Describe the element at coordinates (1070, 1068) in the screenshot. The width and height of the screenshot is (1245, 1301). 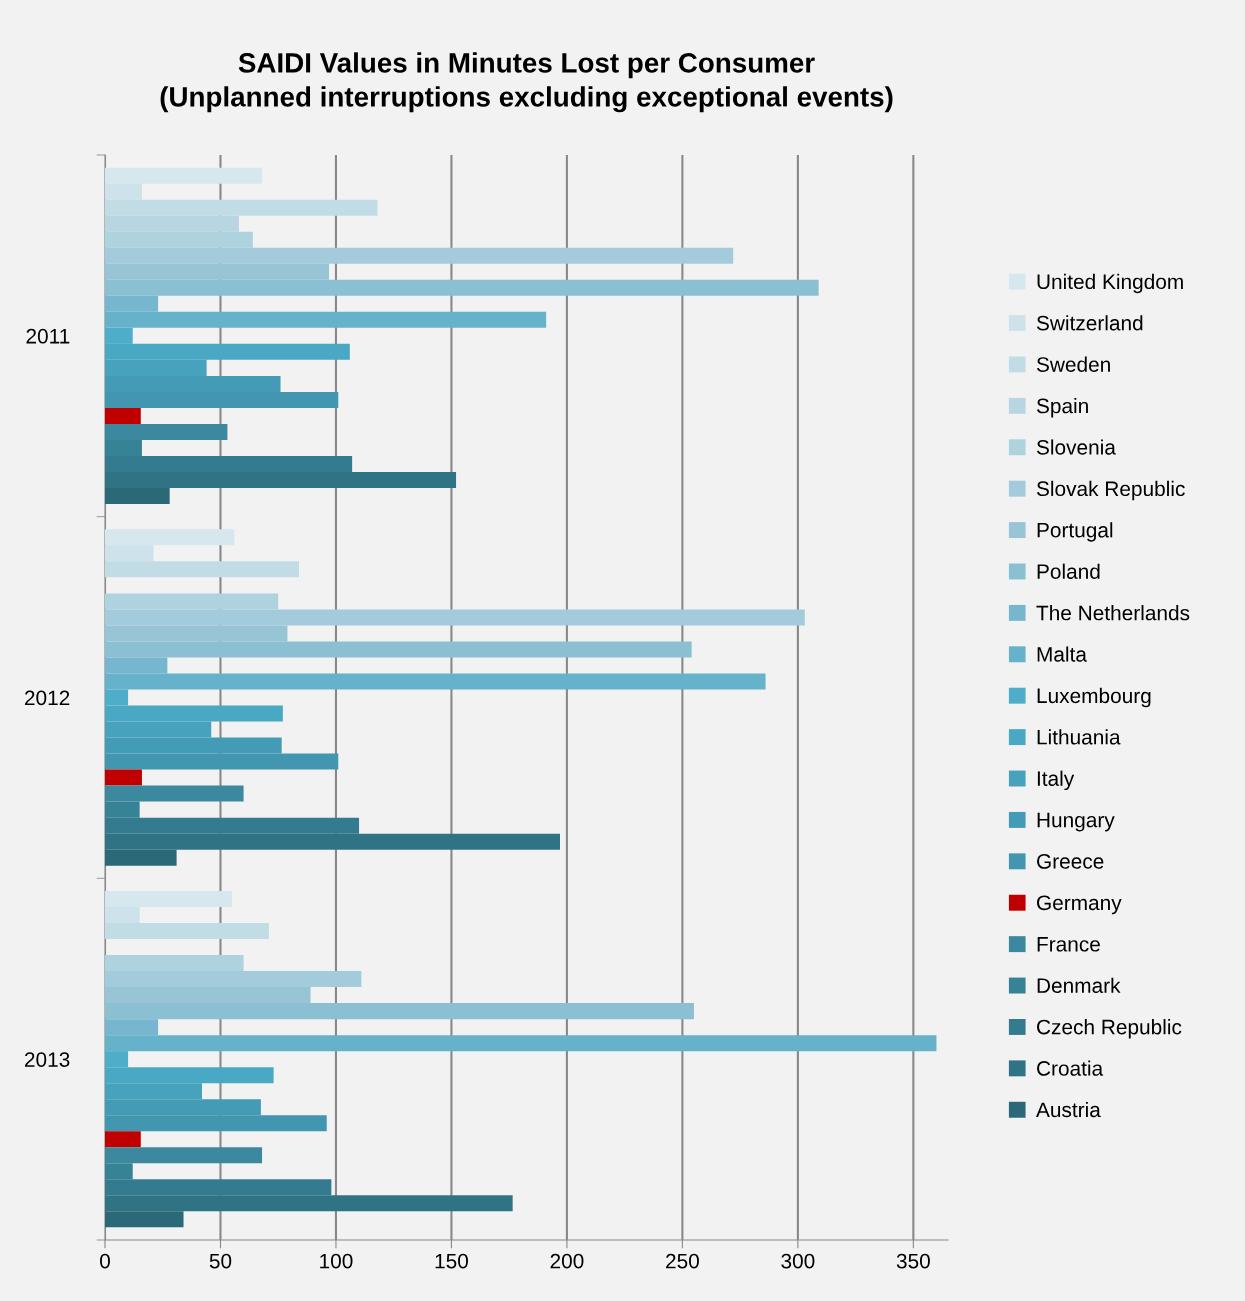
I see `legend-label: Croatia` at that location.